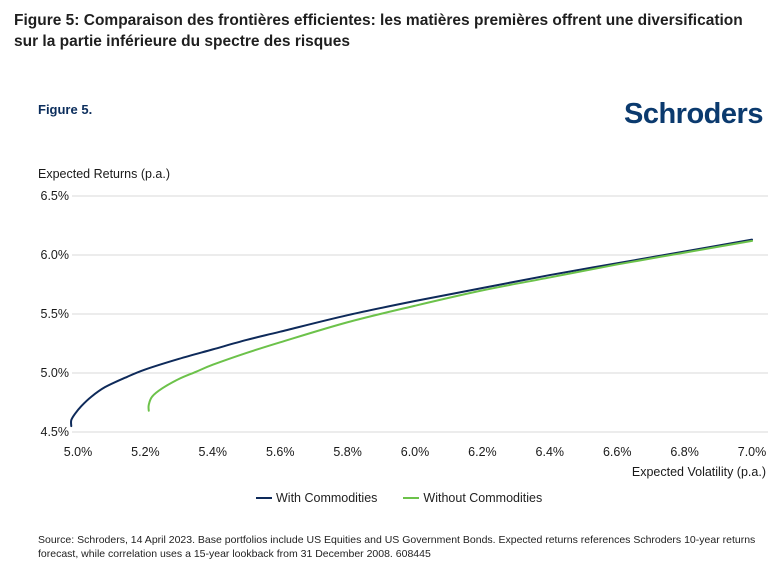  What do you see at coordinates (55, 255) in the screenshot?
I see `y-tick-label: 6.0%` at bounding box center [55, 255].